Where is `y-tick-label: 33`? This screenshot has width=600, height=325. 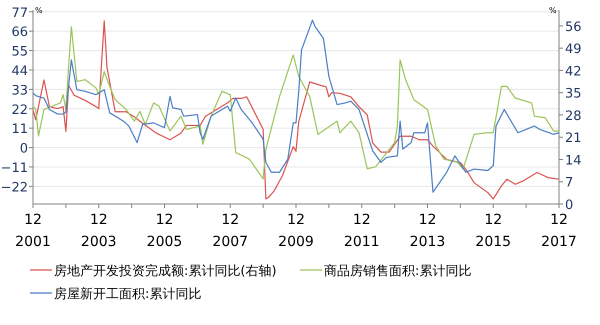
y-tick-label: 33 is located at coordinates (19, 90).